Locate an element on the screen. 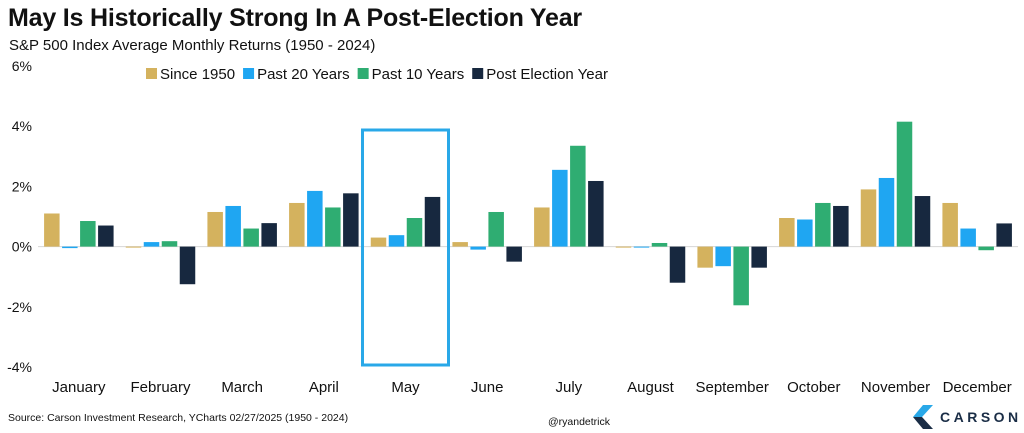 This screenshot has width=1024, height=433. bar-february-past-20-years is located at coordinates (151, 244).